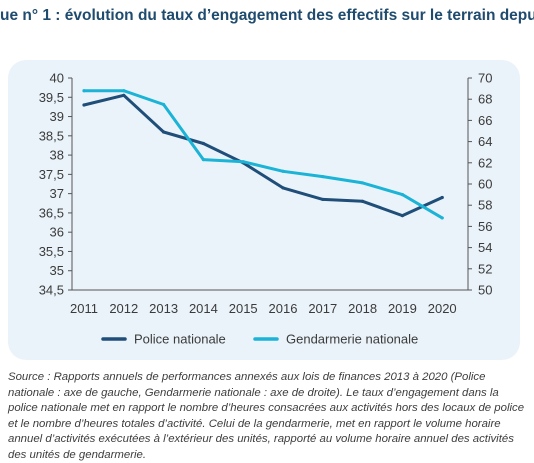 This screenshot has height=463, width=534. Describe the element at coordinates (485, 141) in the screenshot. I see `right-tick-label: 64` at that location.